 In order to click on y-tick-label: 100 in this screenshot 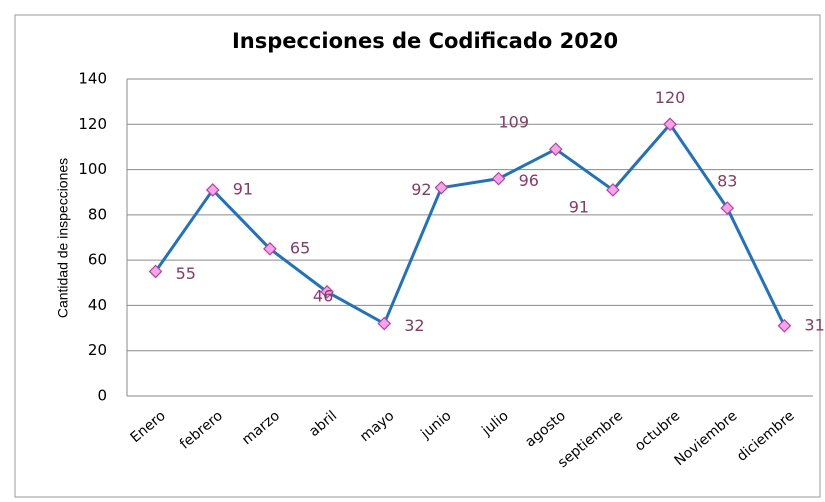, I will do `click(92, 169)`.